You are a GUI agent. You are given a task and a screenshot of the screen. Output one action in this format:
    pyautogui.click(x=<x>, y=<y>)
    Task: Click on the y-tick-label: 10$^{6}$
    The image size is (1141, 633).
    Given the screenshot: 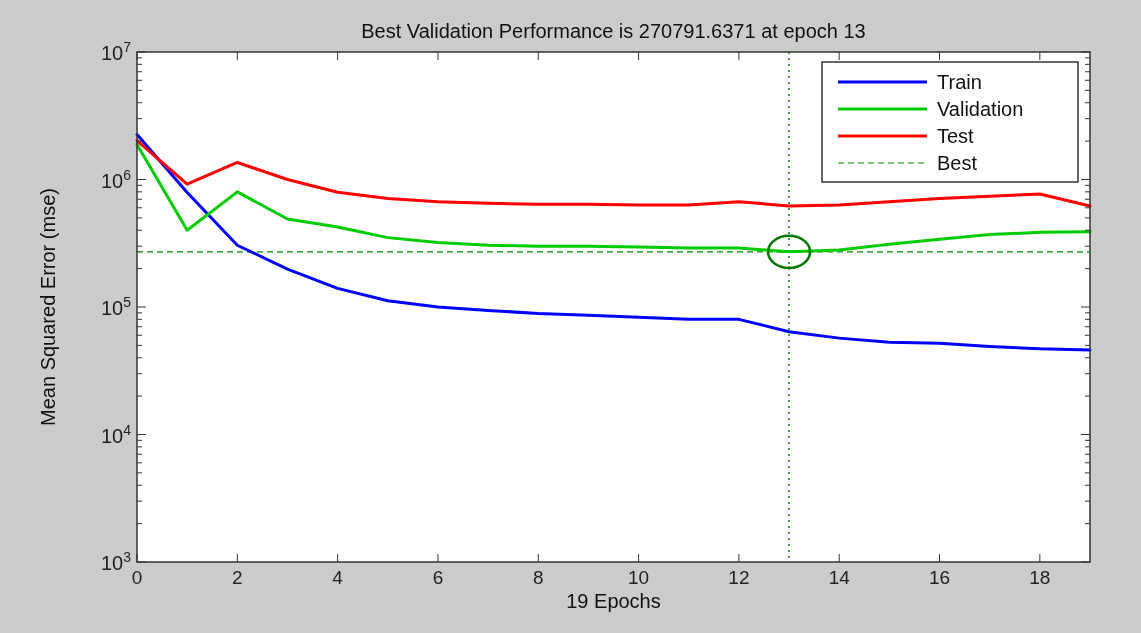 What is the action you would take?
    pyautogui.click(x=116, y=179)
    